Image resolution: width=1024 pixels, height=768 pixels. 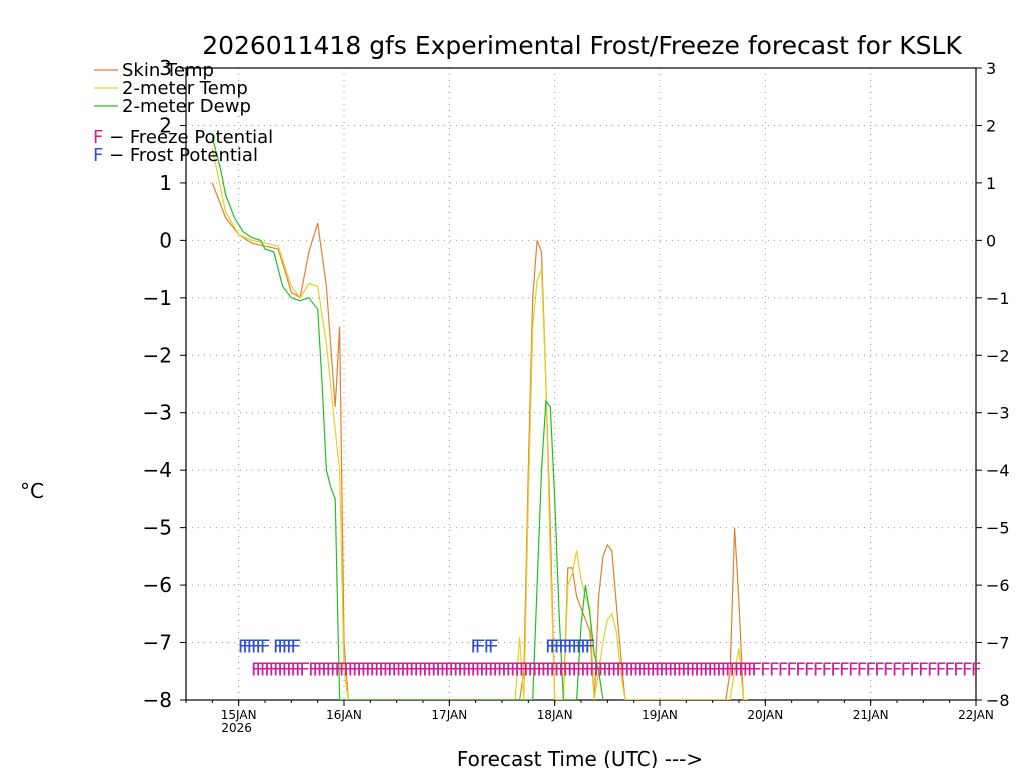 What do you see at coordinates (98, 155) in the screenshot?
I see `flag-legend-letter: F` at bounding box center [98, 155].